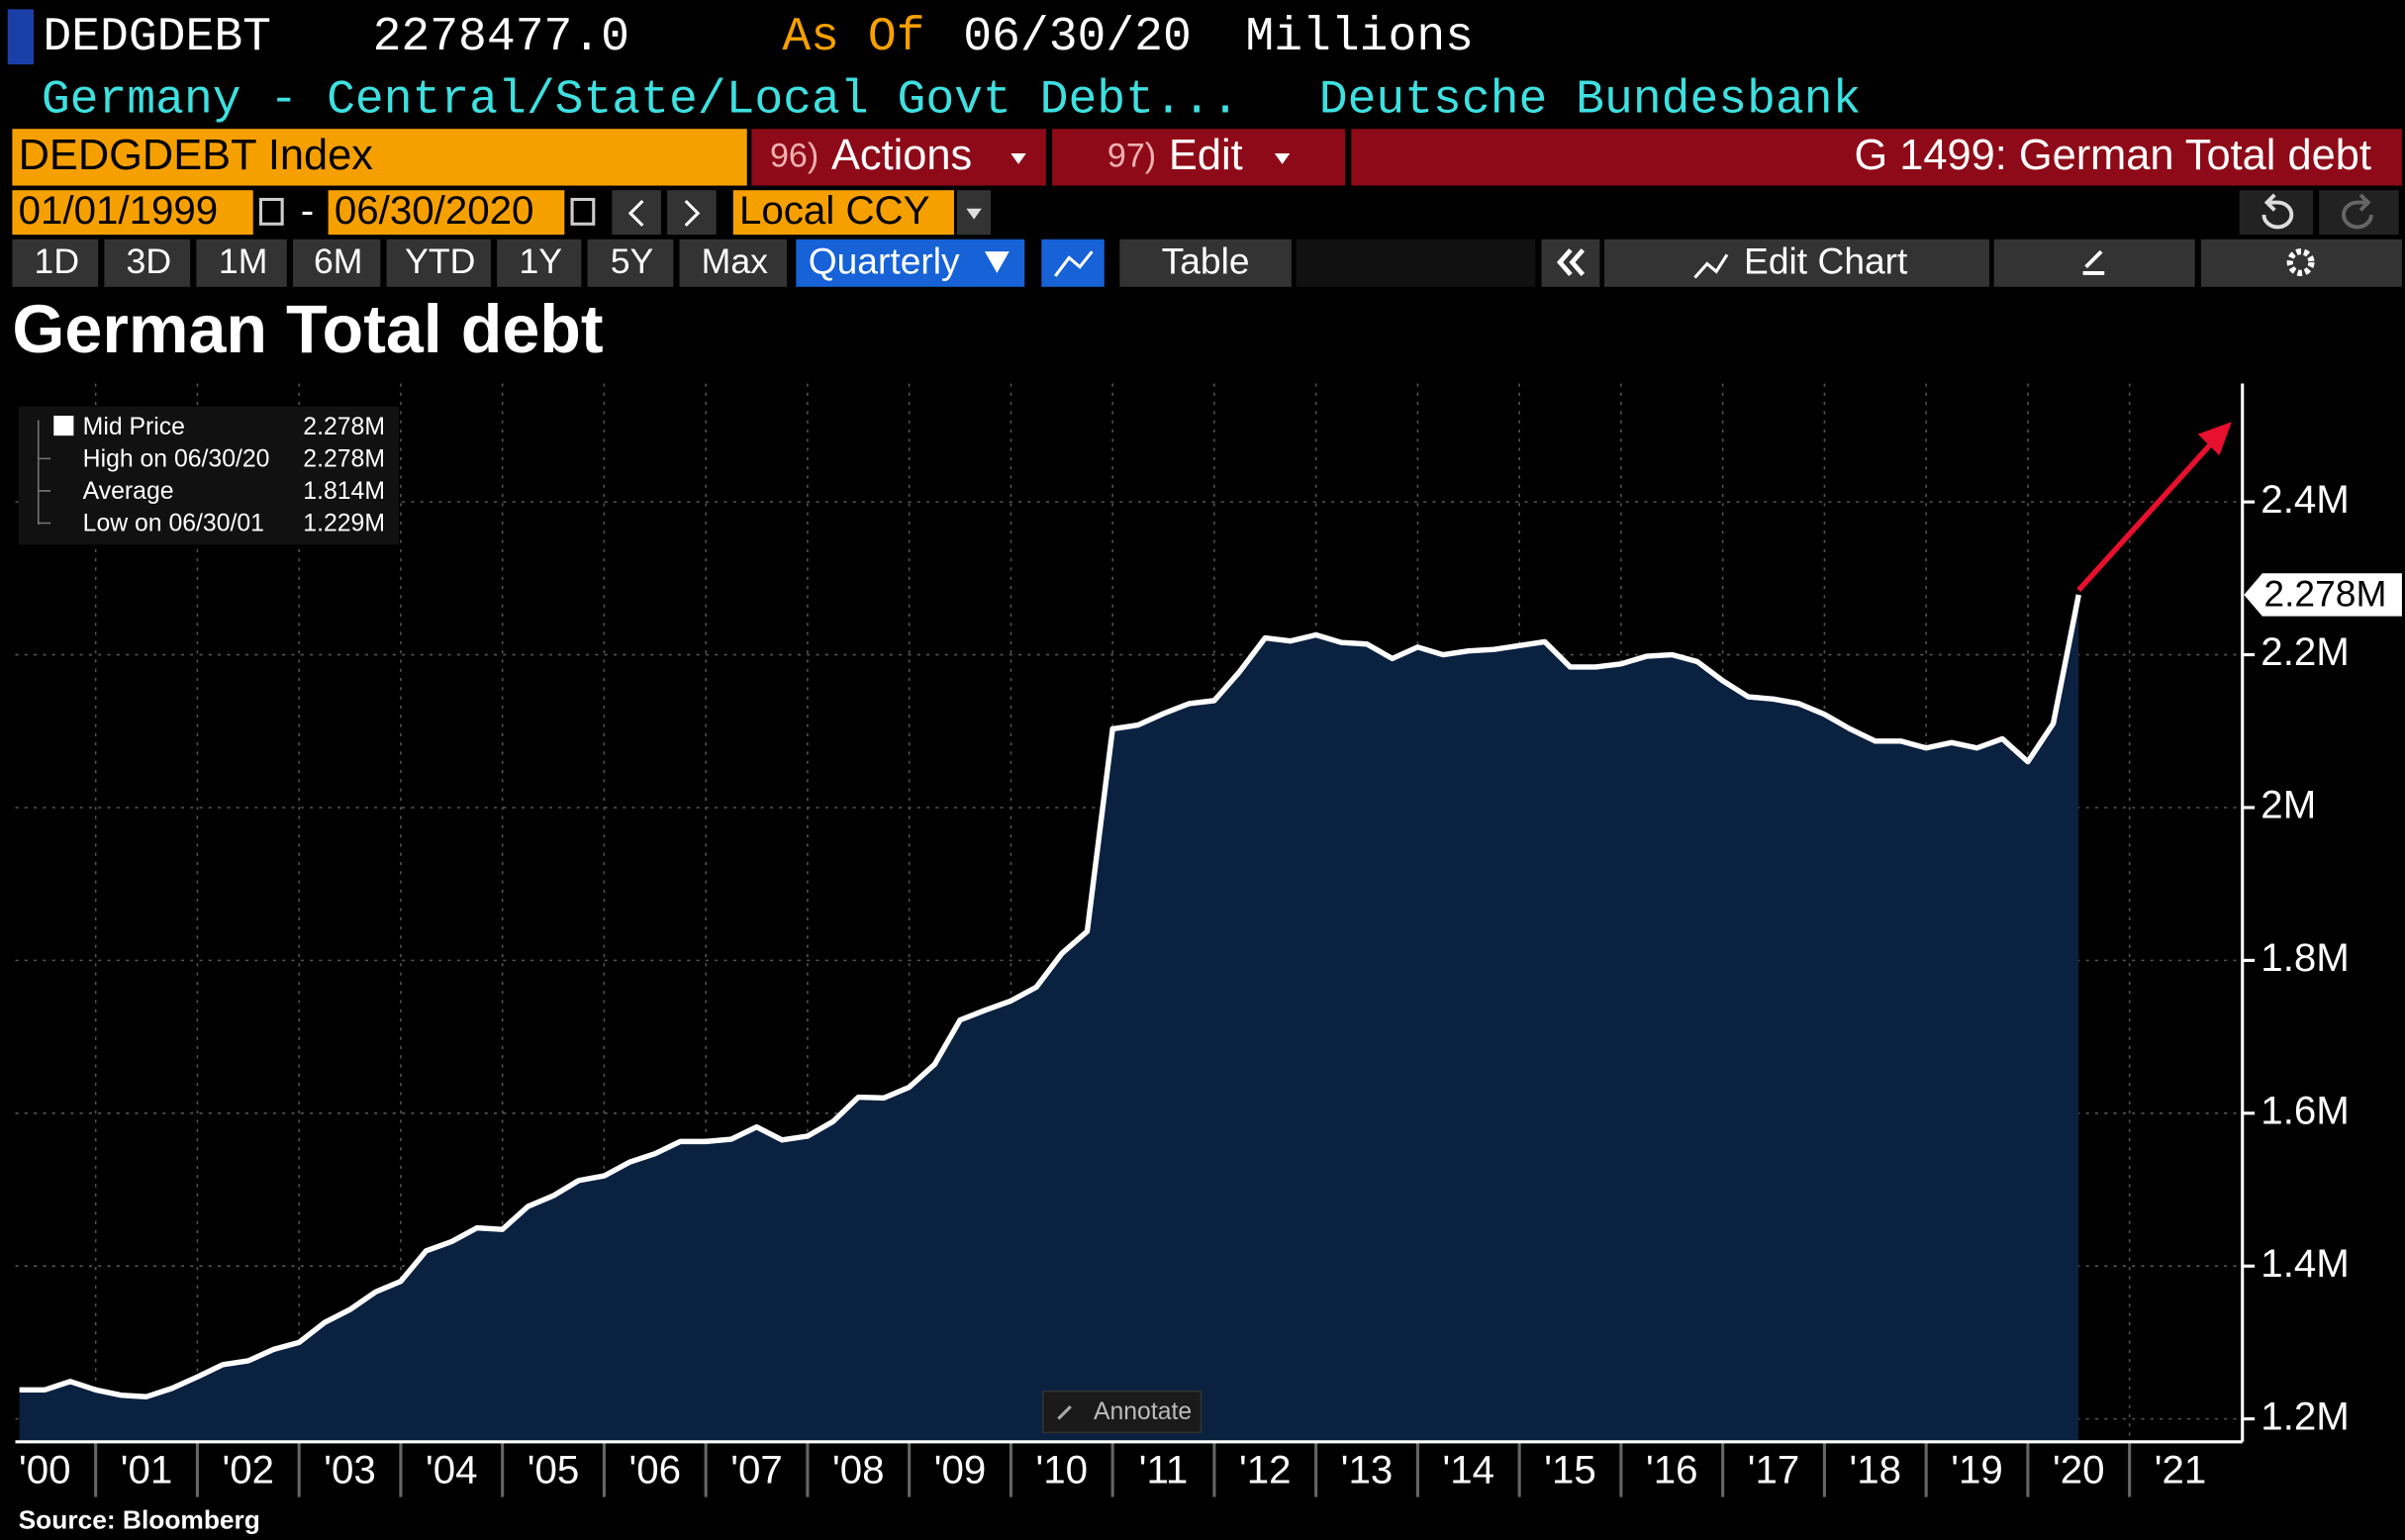 The image size is (2405, 1540). Describe the element at coordinates (2305, 1416) in the screenshot. I see `y-tick-label: 1.2M` at that location.